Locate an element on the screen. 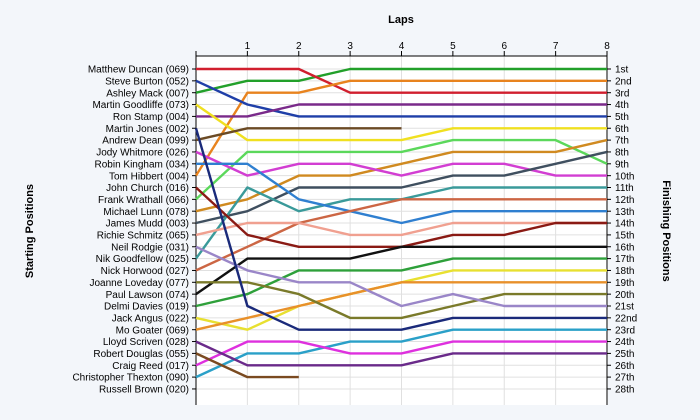 This screenshot has width=700, height=420. x-tick-label: 3 is located at coordinates (350, 46).